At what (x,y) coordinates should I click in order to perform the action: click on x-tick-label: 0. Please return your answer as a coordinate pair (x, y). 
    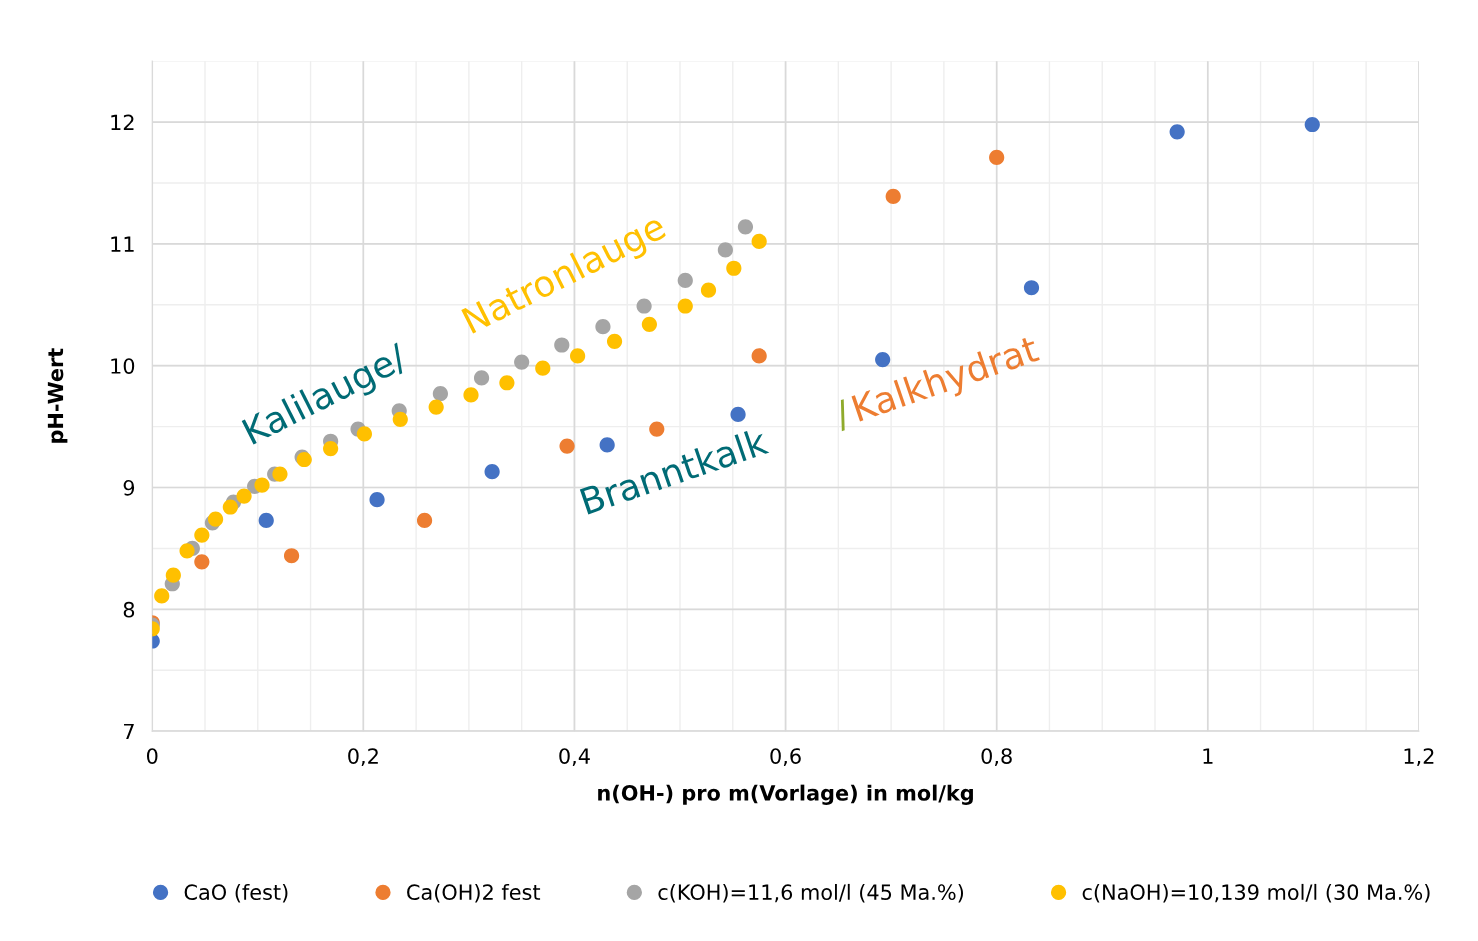
    Looking at the image, I should click on (152, 756).